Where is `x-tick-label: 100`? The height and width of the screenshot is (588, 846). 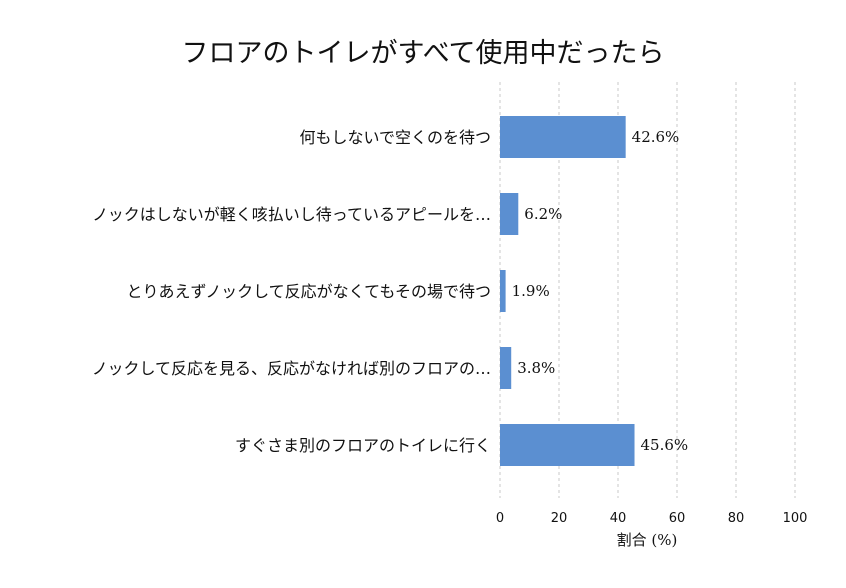 x-tick-label: 100 is located at coordinates (795, 518).